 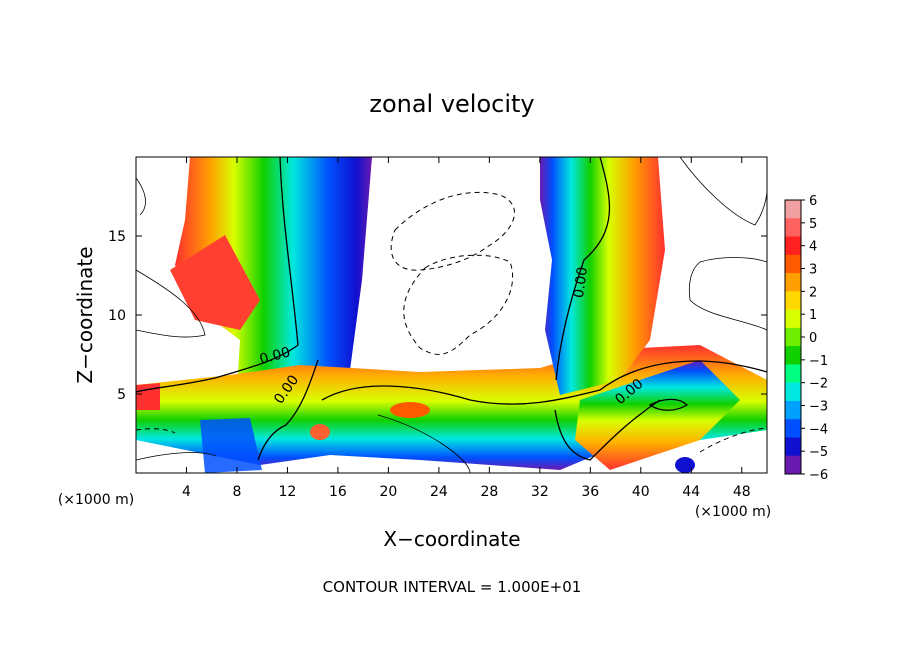 I want to click on contour-interval-footer: CONTOUR INTERVAL = 1.000E+01, so click(x=452, y=587).